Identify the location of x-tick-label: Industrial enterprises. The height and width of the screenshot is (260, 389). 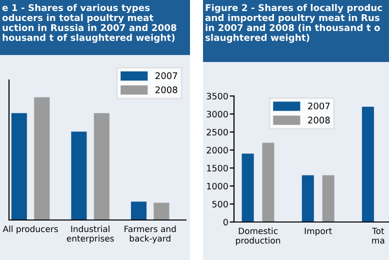
(90, 235).